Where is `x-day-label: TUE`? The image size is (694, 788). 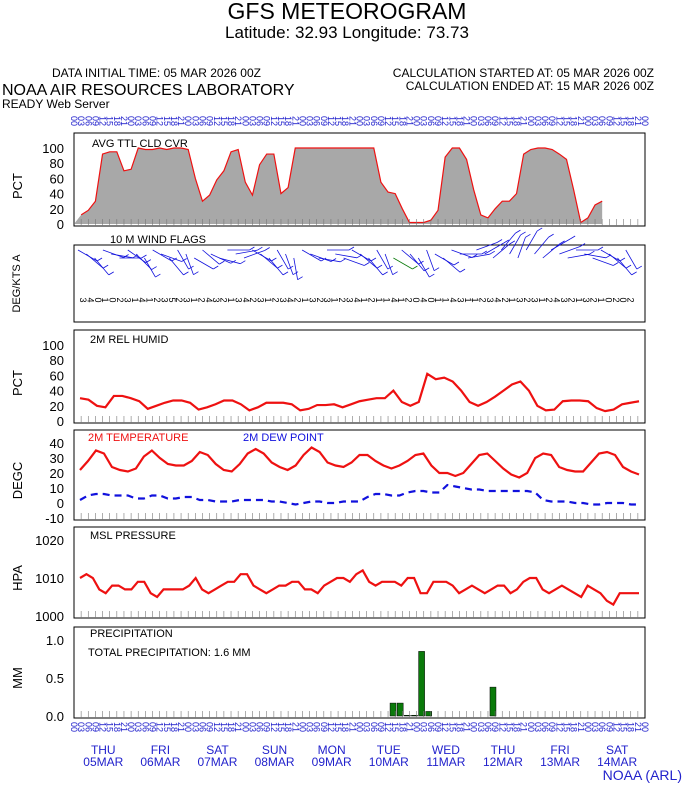 x-day-label: TUE is located at coordinates (389, 750).